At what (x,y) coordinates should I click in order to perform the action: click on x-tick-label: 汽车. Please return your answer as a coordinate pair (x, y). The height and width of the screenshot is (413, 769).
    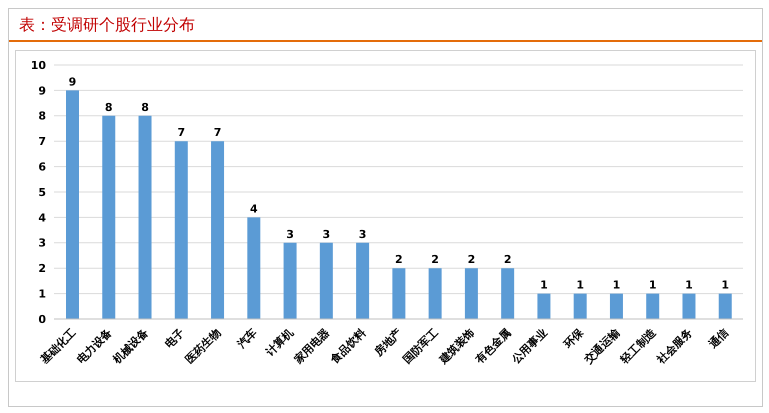
    Looking at the image, I should click on (247, 339).